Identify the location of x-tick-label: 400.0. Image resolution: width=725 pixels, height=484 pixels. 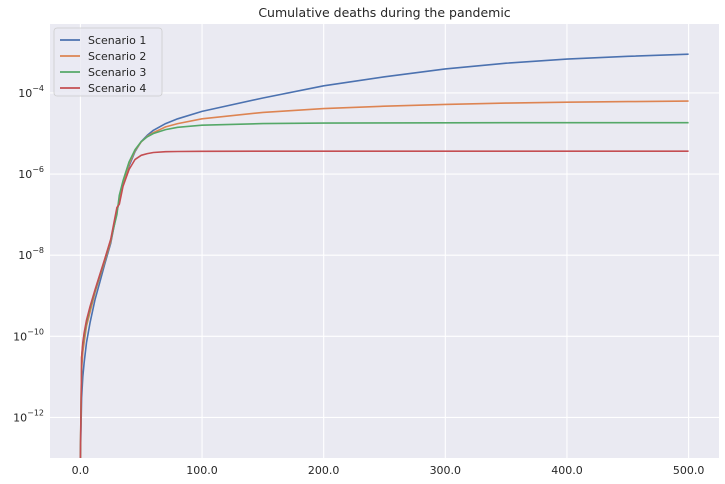
(567, 470).